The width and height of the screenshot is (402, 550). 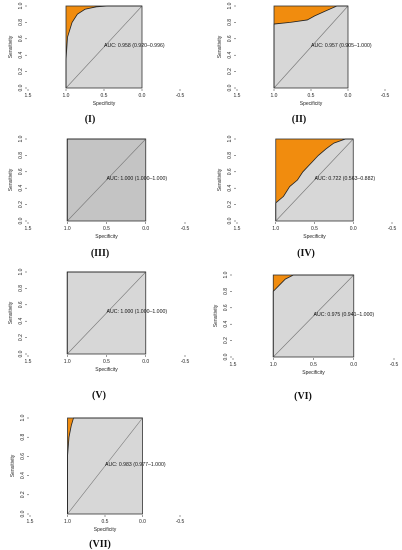 I want to click on panel-label-ii: (II), so click(x=299, y=119).